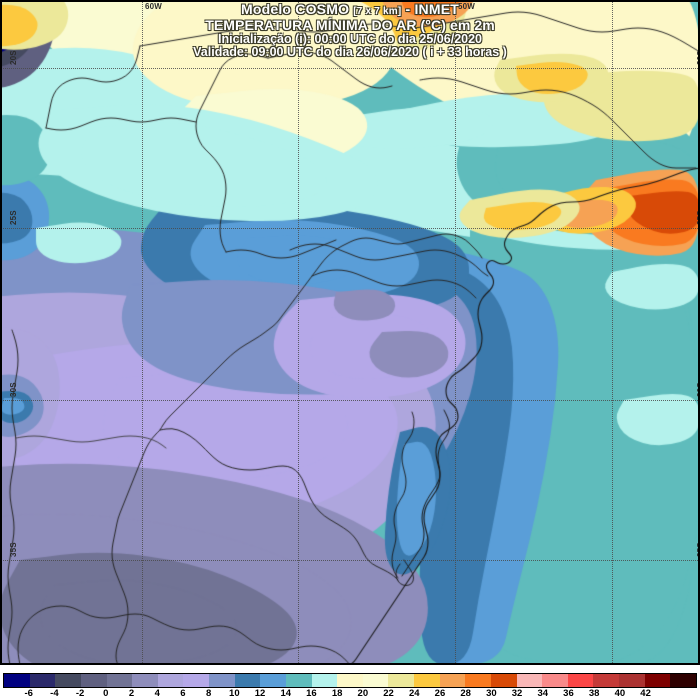 The width and height of the screenshot is (700, 698). I want to click on colorbar-tick: 2, so click(131, 693).